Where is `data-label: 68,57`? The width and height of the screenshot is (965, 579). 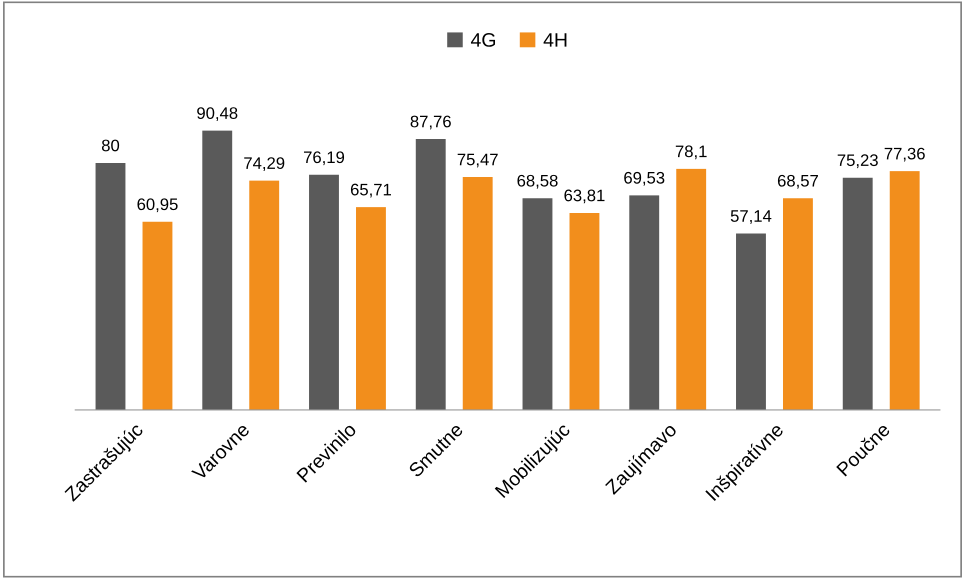 data-label: 68,57 is located at coordinates (798, 181).